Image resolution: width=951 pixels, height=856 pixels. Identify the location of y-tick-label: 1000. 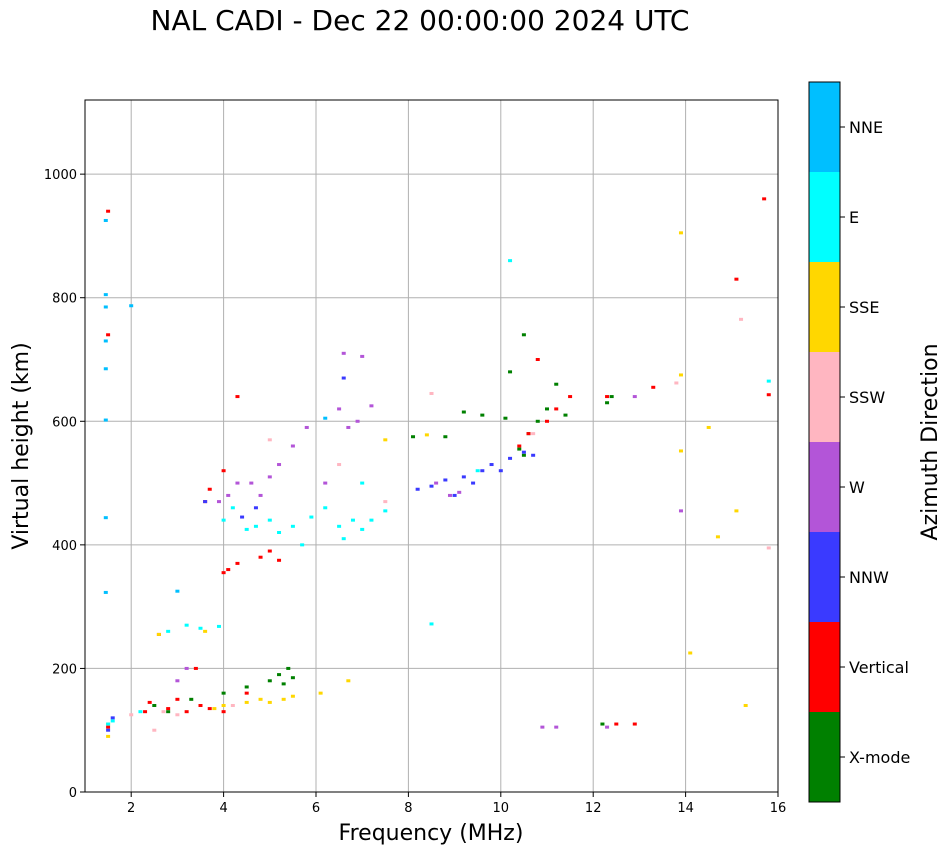
(60, 175).